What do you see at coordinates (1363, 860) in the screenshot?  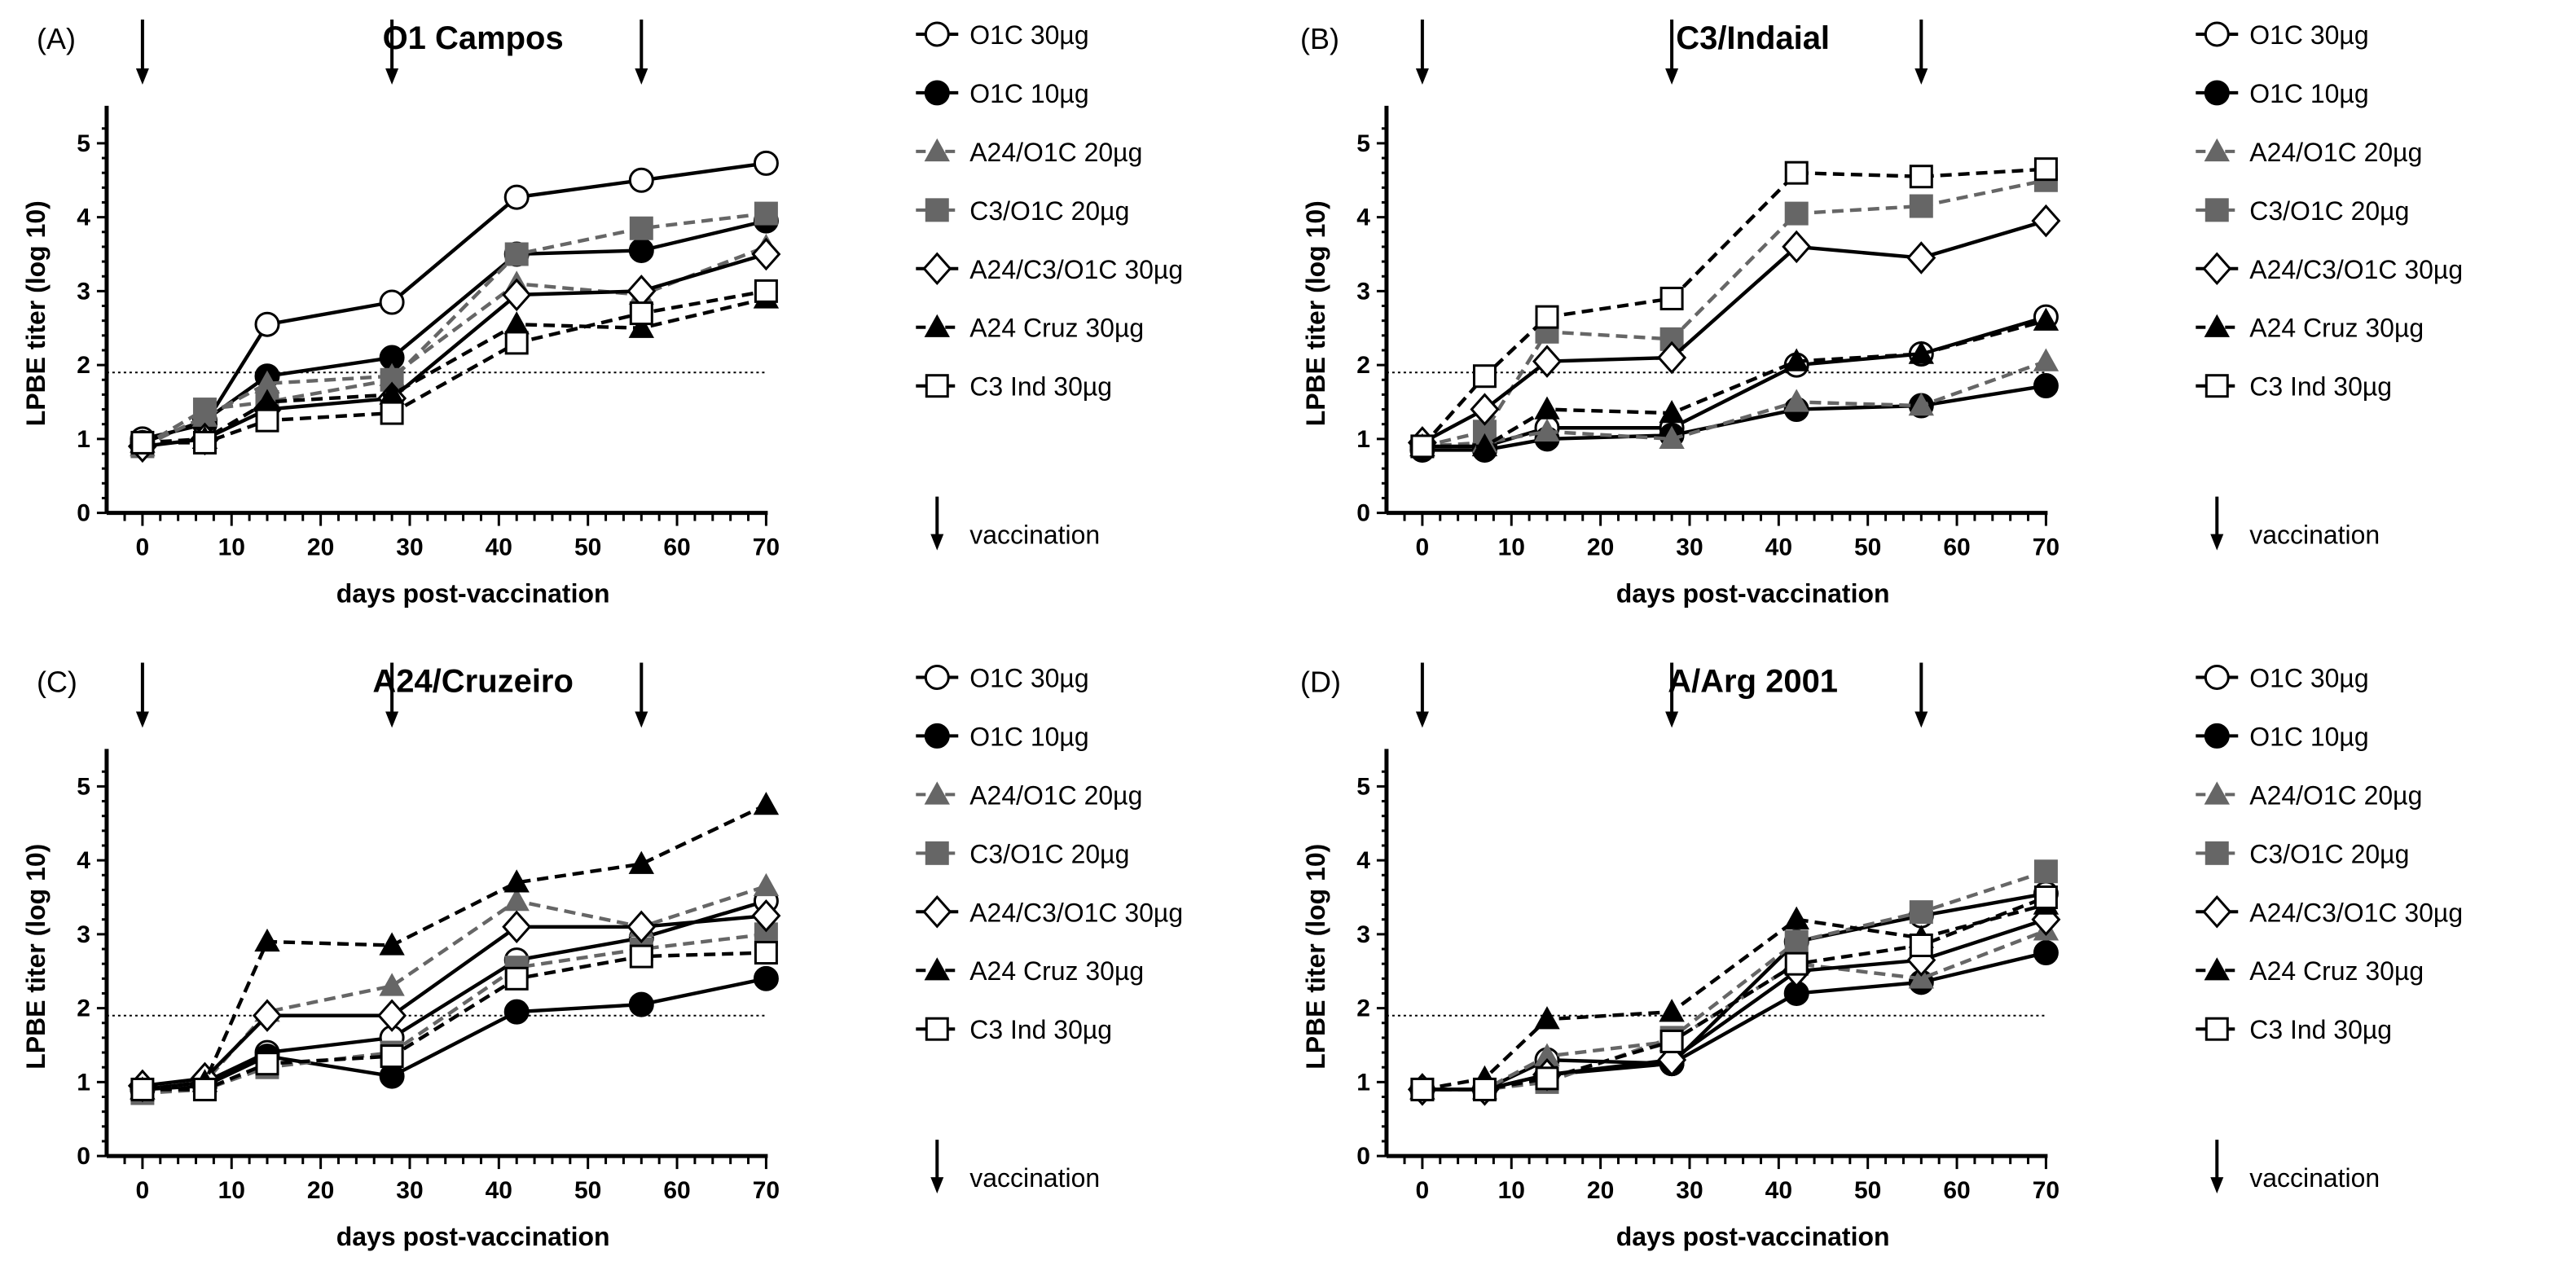 I see `y-tick-label: 4` at bounding box center [1363, 860].